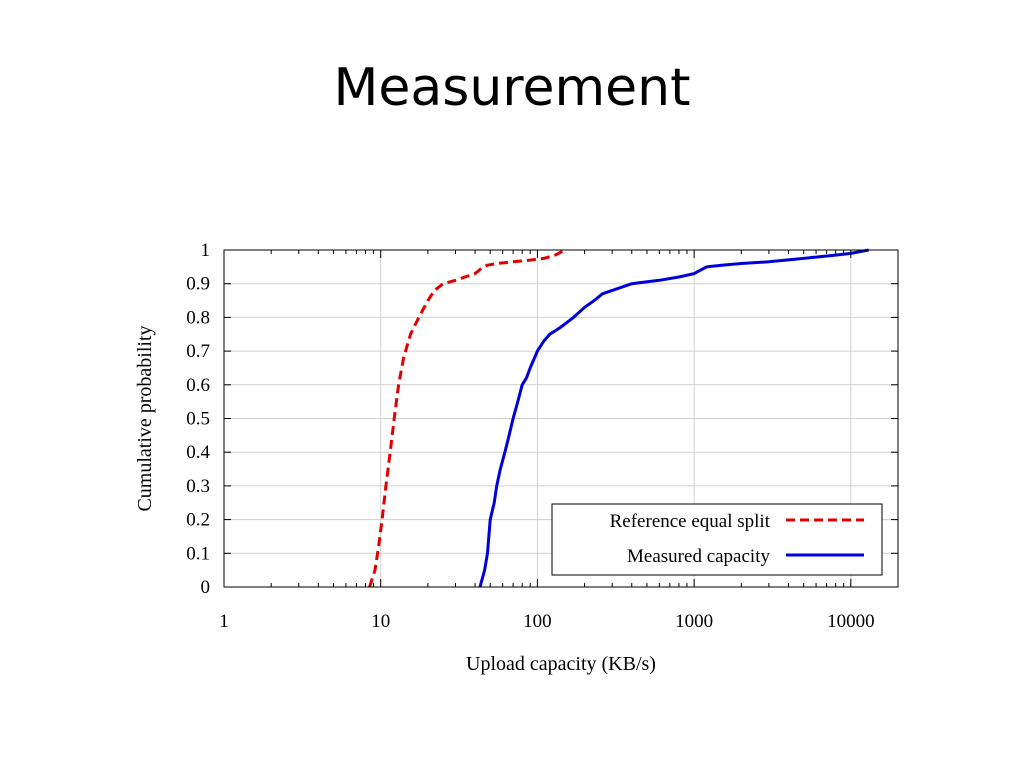  What do you see at coordinates (694, 621) in the screenshot?
I see `x-tick-label: 1000` at bounding box center [694, 621].